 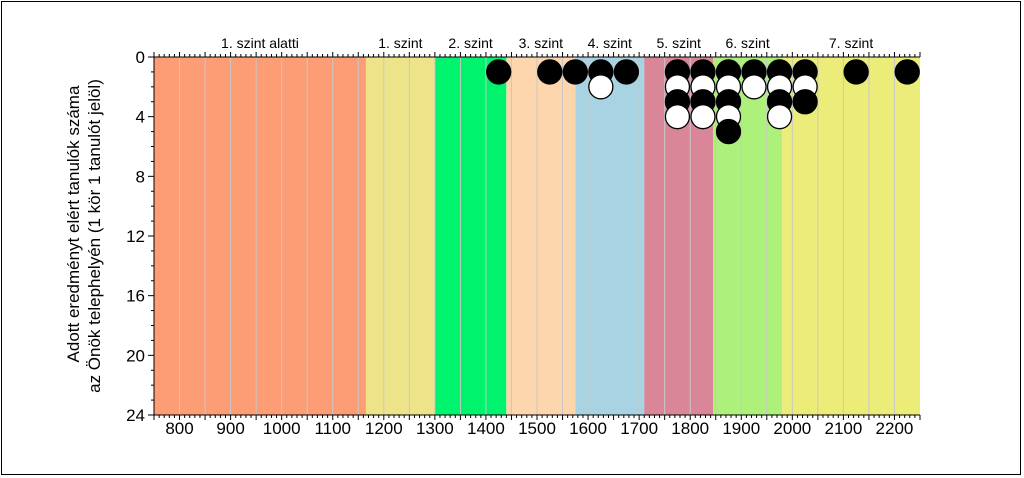 What do you see at coordinates (537, 428) in the screenshot?
I see `x-tick-label-1500: 1500` at bounding box center [537, 428].